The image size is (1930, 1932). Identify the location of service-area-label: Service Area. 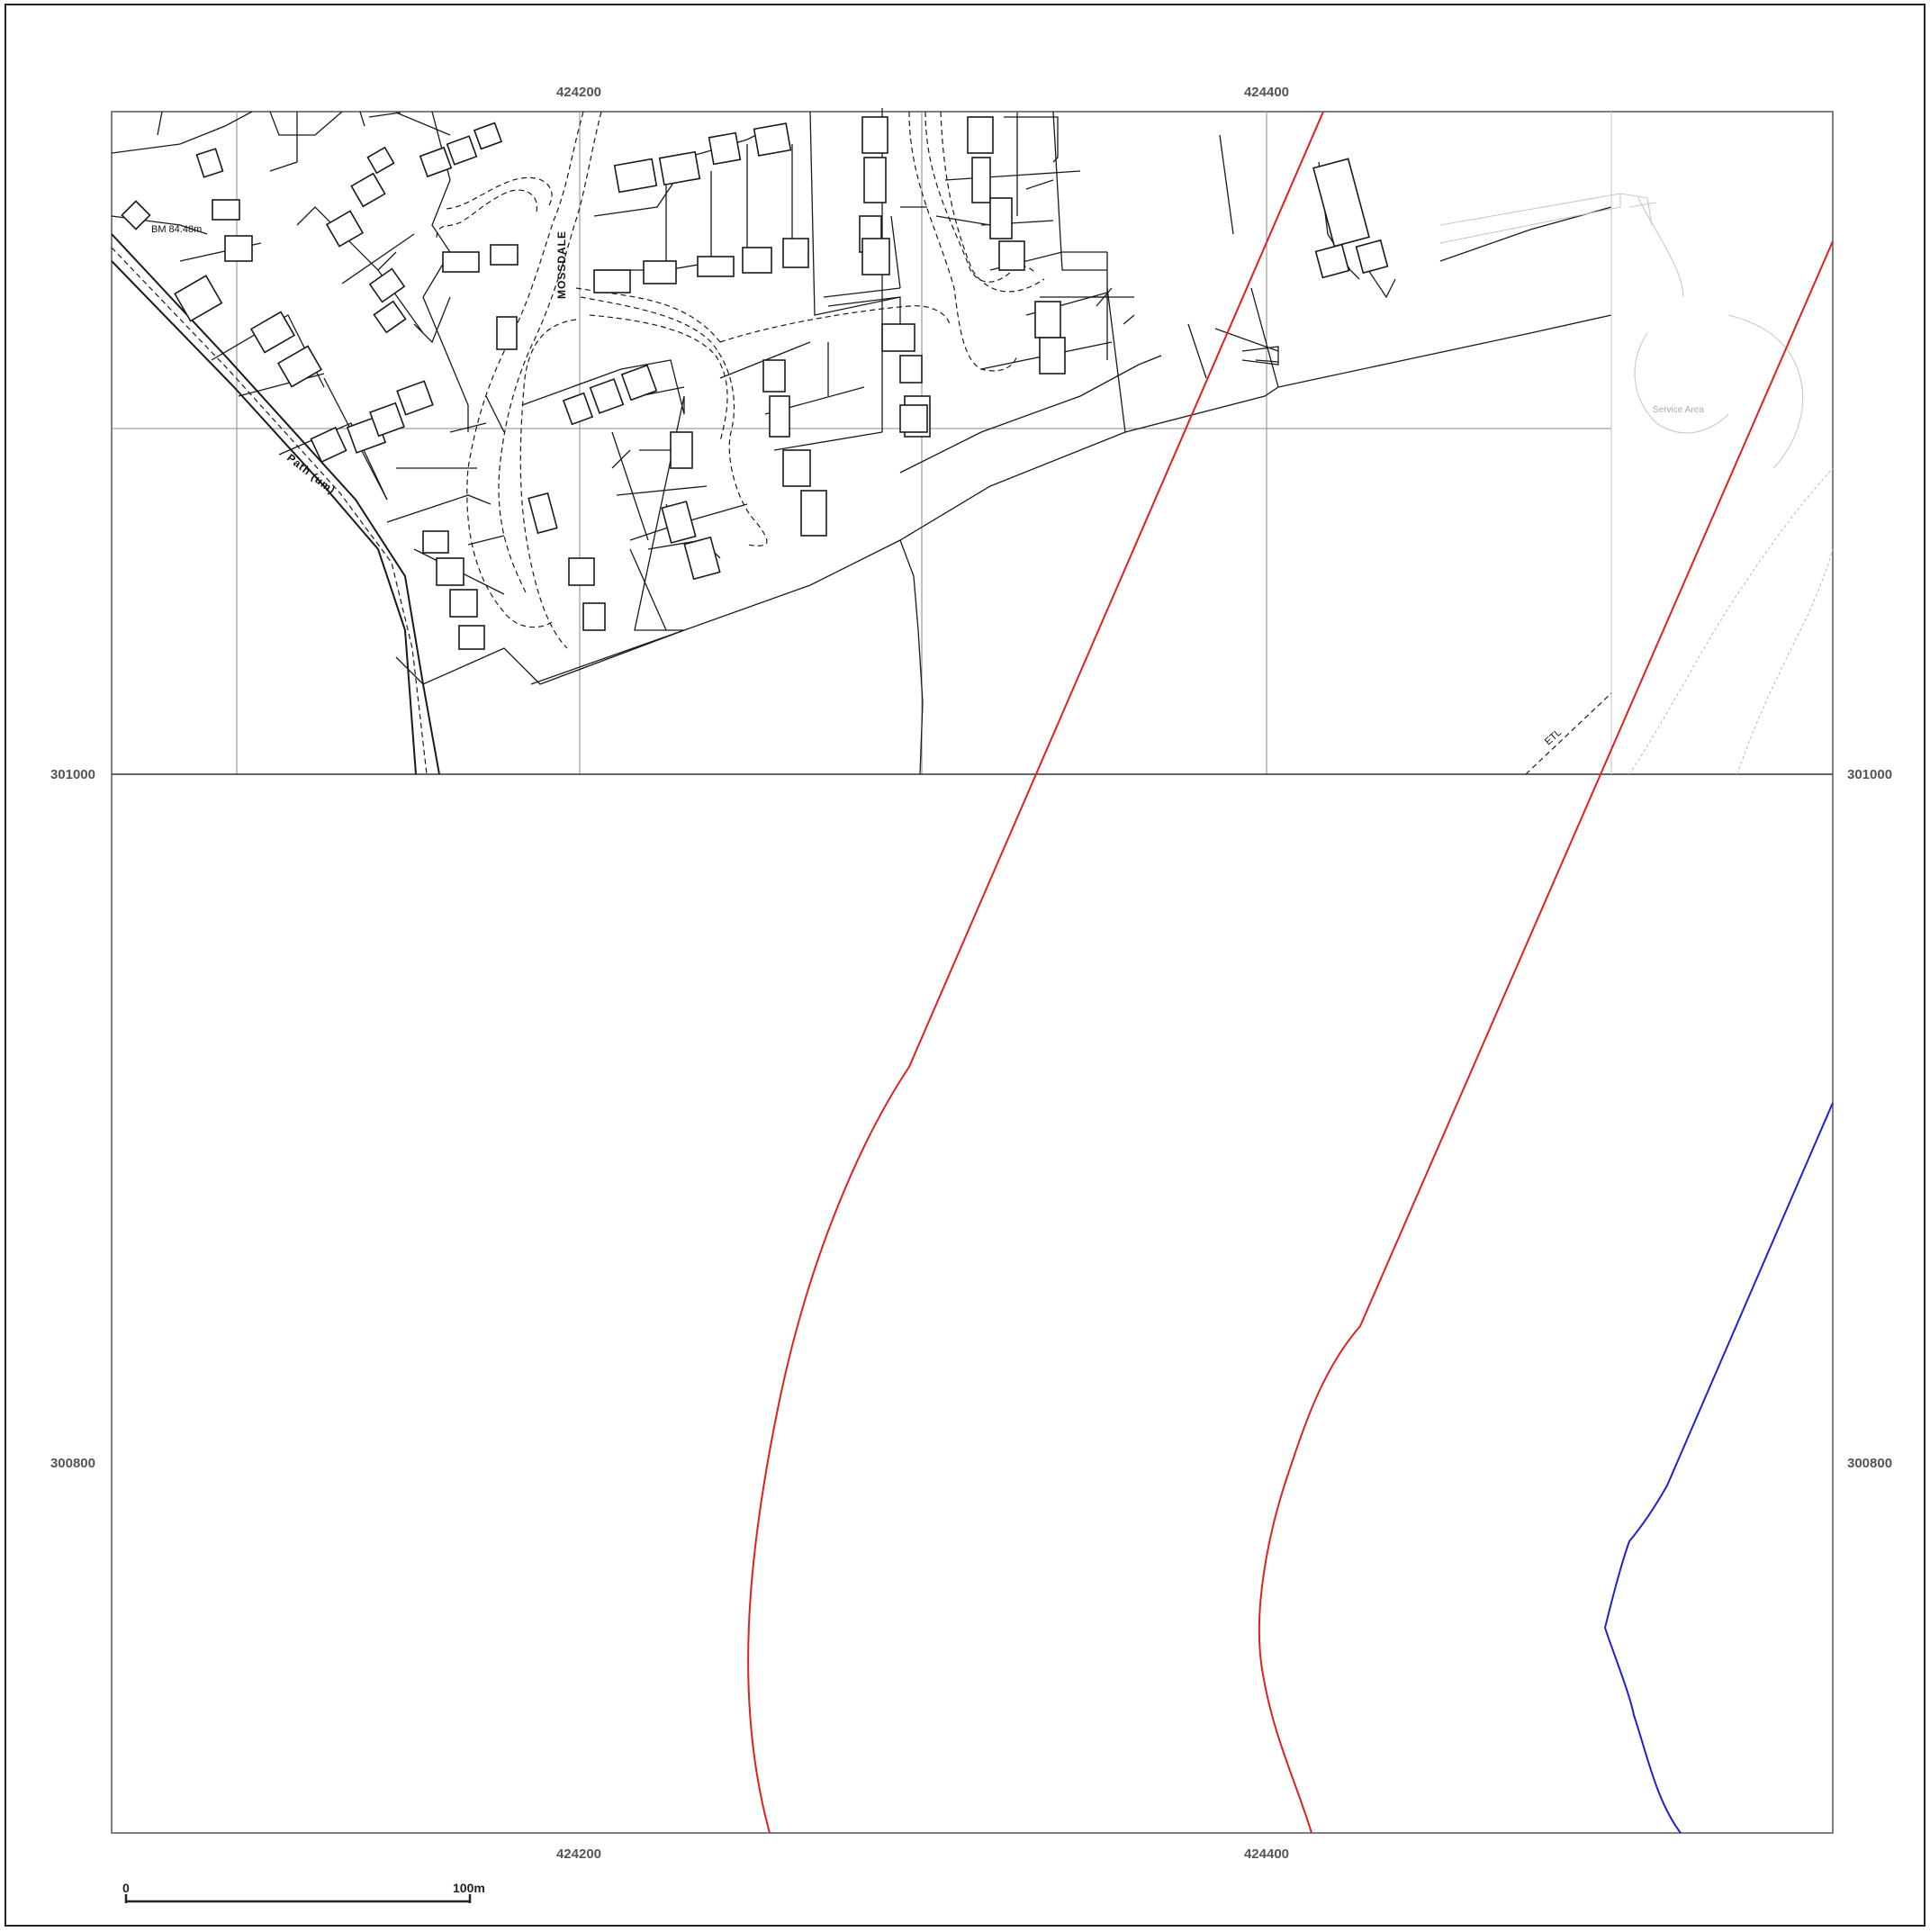
(1678, 410).